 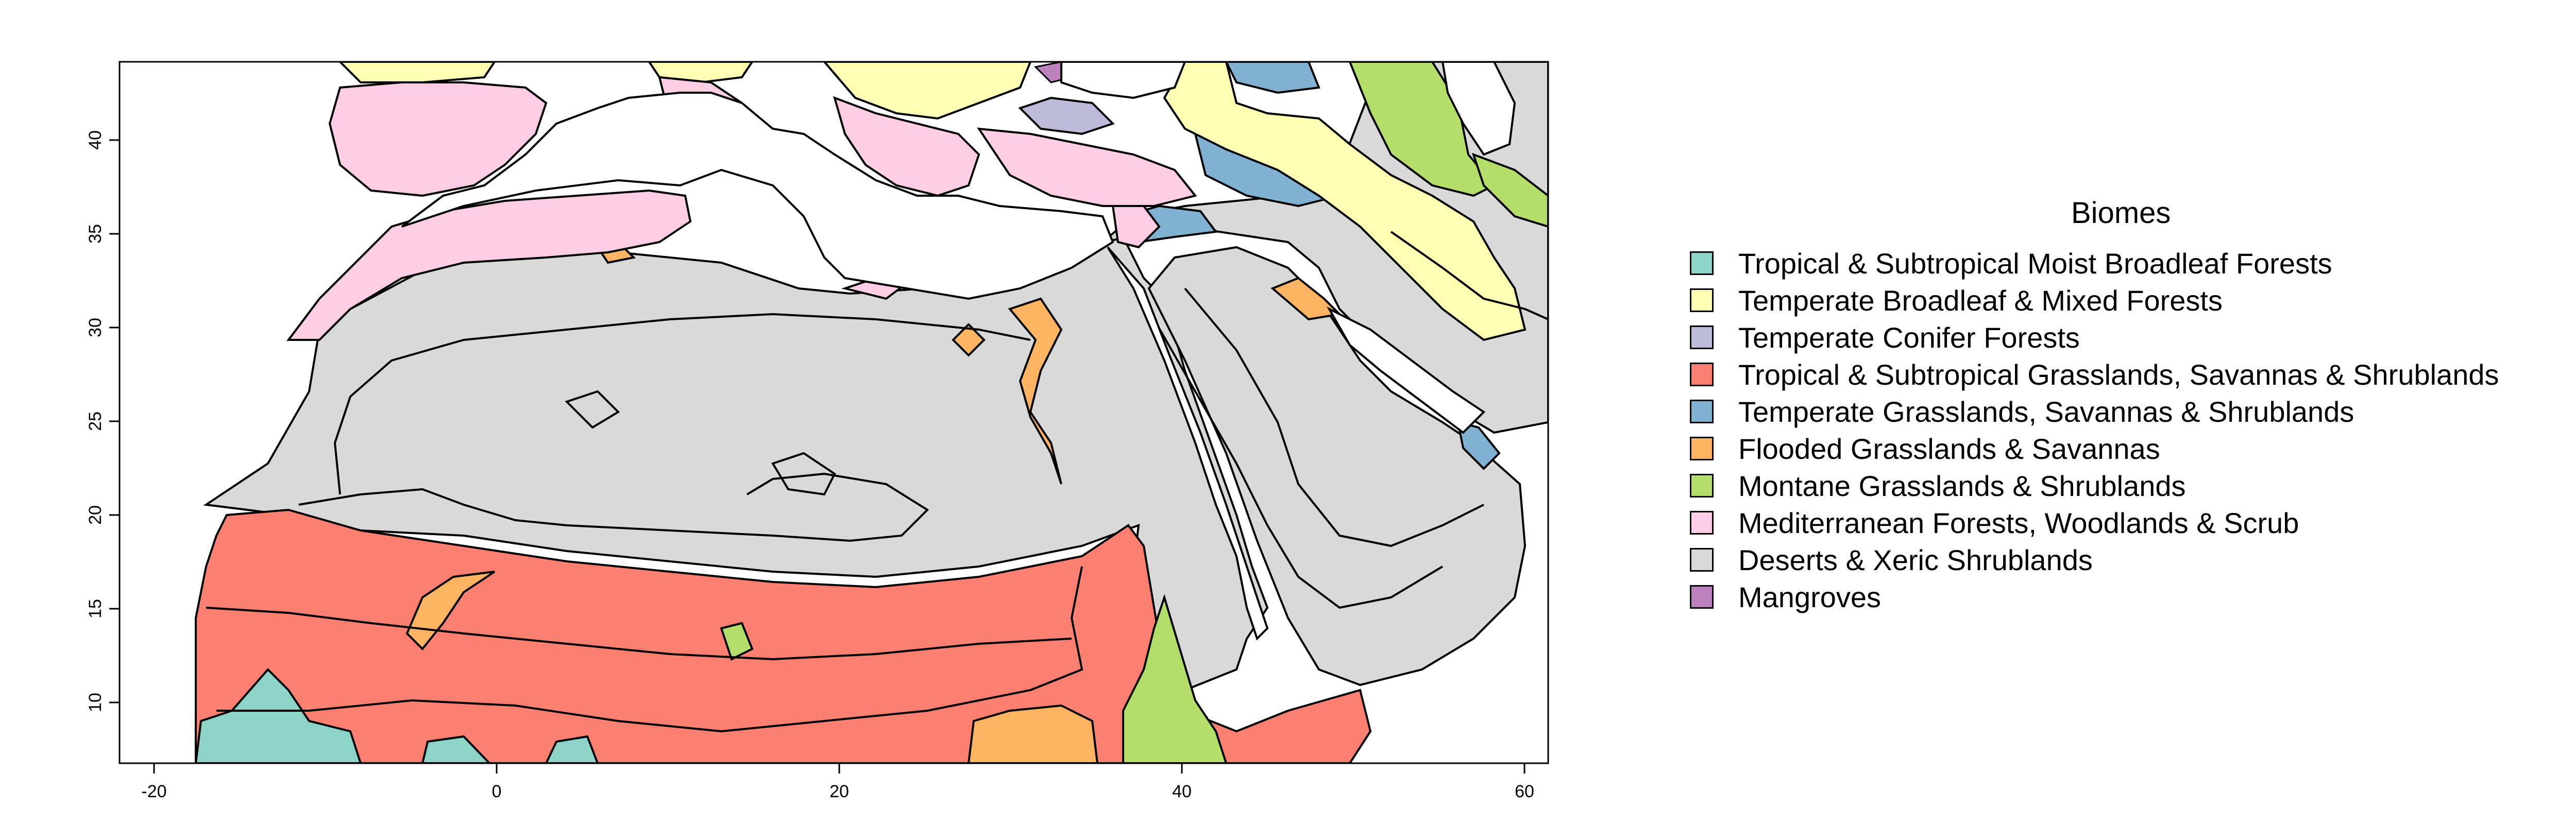 What do you see at coordinates (438, 139) in the screenshot?
I see `region-mediterranean-iberia` at bounding box center [438, 139].